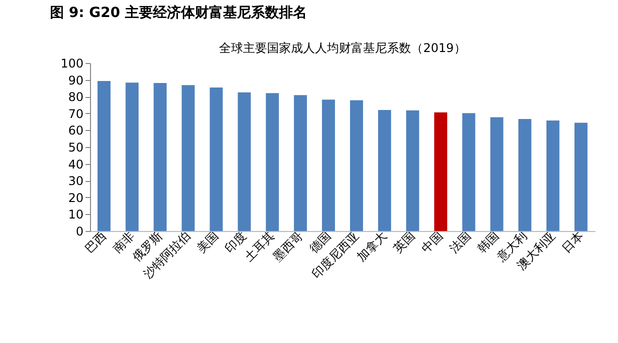 The height and width of the screenshot is (343, 618). Describe the element at coordinates (432, 242) in the screenshot. I see `x-tick-label: 中国` at that location.